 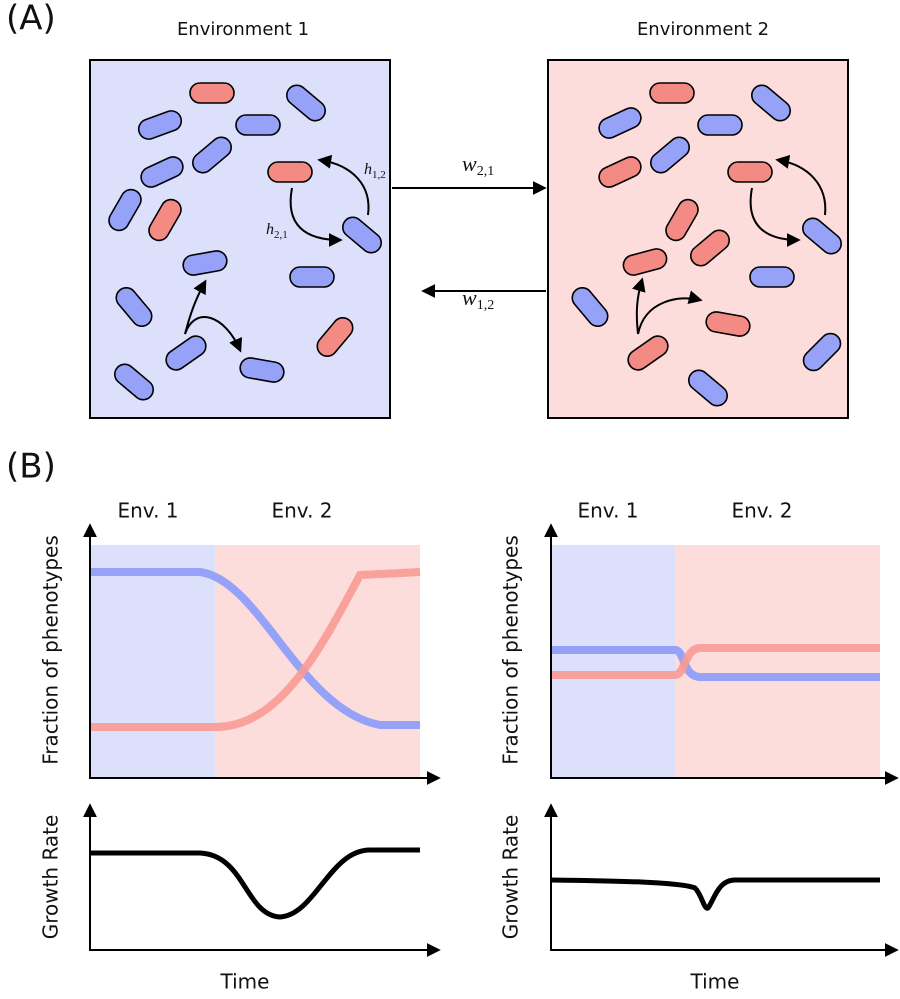 What do you see at coordinates (31, 19) in the screenshot?
I see `panel-label: (A)` at bounding box center [31, 19].